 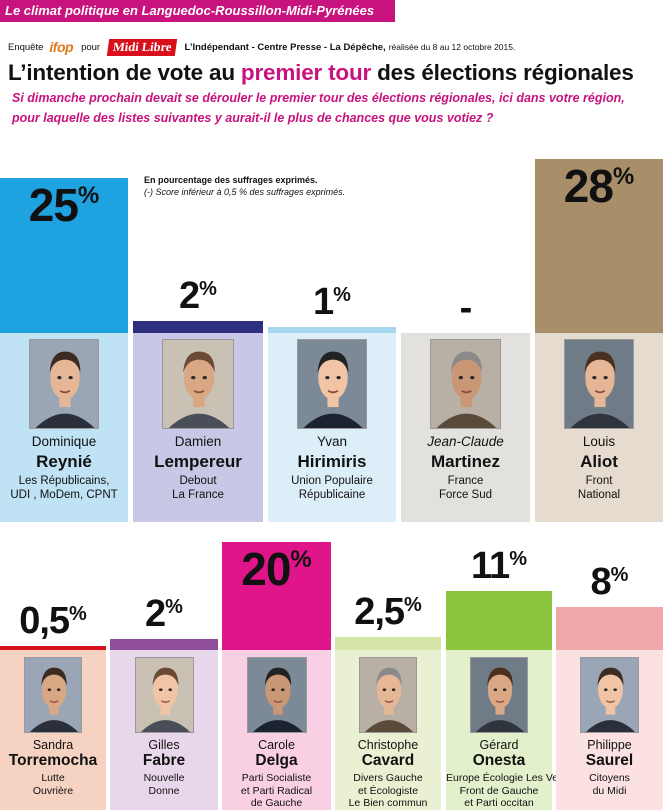 I want to click on candidate-party: Nouvelle Donne, so click(x=164, y=784).